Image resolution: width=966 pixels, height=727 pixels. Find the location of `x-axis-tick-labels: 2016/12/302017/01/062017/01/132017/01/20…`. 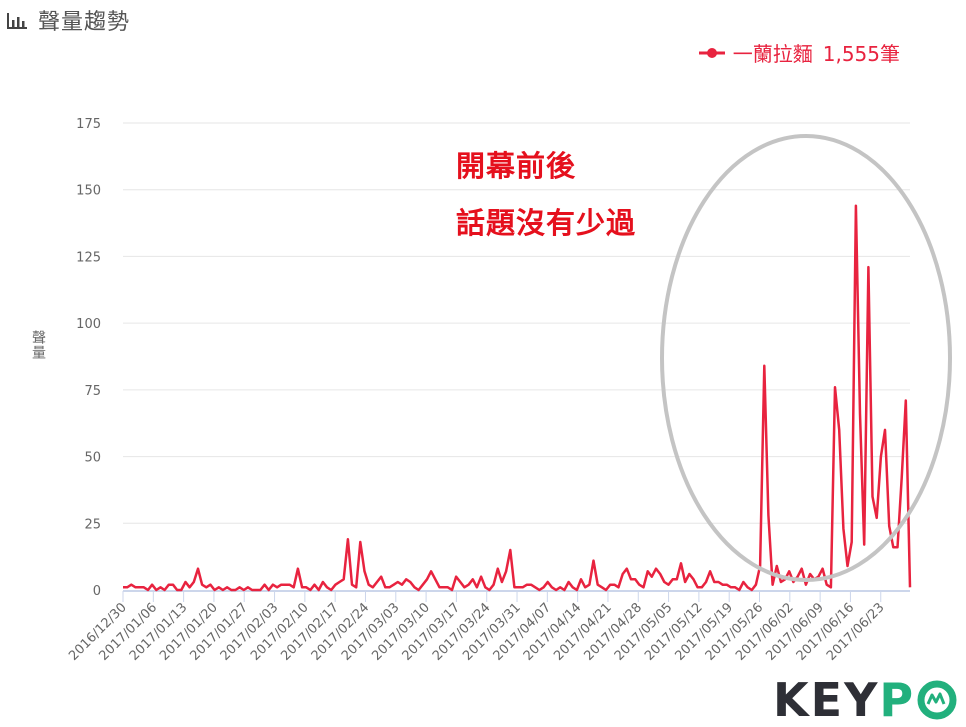

x-axis-tick-labels: 2016/12/302017/01/062017/01/132017/01/20… is located at coordinates (476, 632).